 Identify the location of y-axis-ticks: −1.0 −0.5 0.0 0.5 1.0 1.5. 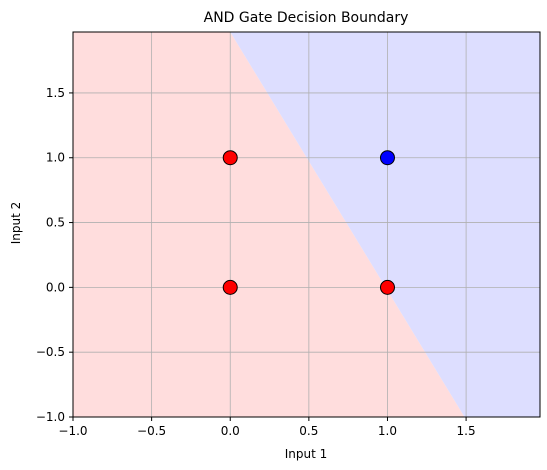
(54, 255).